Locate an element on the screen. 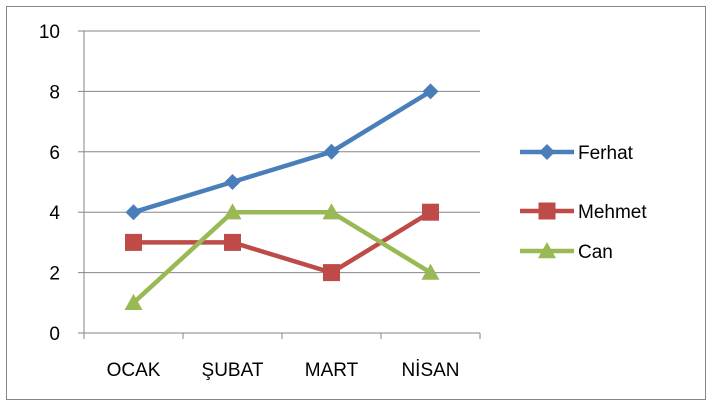  y-tick-label: 2 is located at coordinates (54, 274).